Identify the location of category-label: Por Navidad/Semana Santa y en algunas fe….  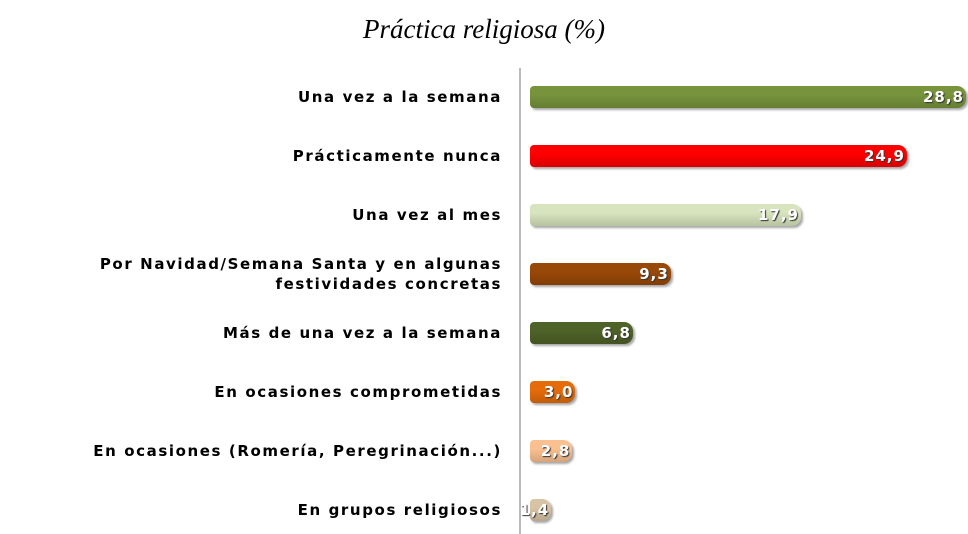
(300, 274).